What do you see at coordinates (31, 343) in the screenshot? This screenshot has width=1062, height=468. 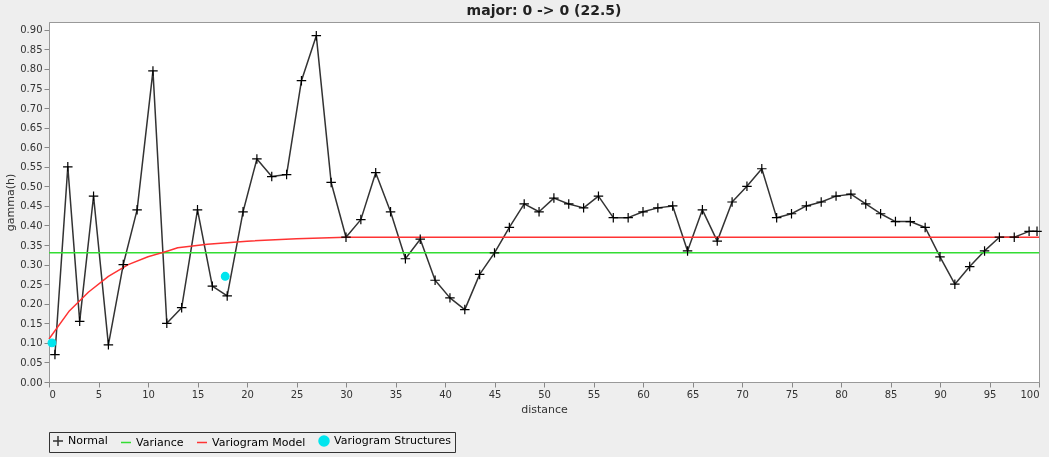 I see `y-tick-label: 0.10` at bounding box center [31, 343].